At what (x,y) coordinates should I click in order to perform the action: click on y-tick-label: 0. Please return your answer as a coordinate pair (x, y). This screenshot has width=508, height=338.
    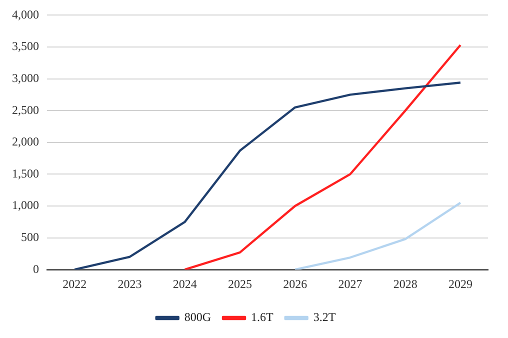
    Looking at the image, I should click on (36, 269).